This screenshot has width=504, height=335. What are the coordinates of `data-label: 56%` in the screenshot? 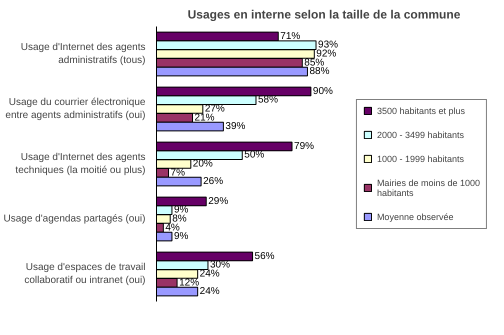 It's located at (264, 256).